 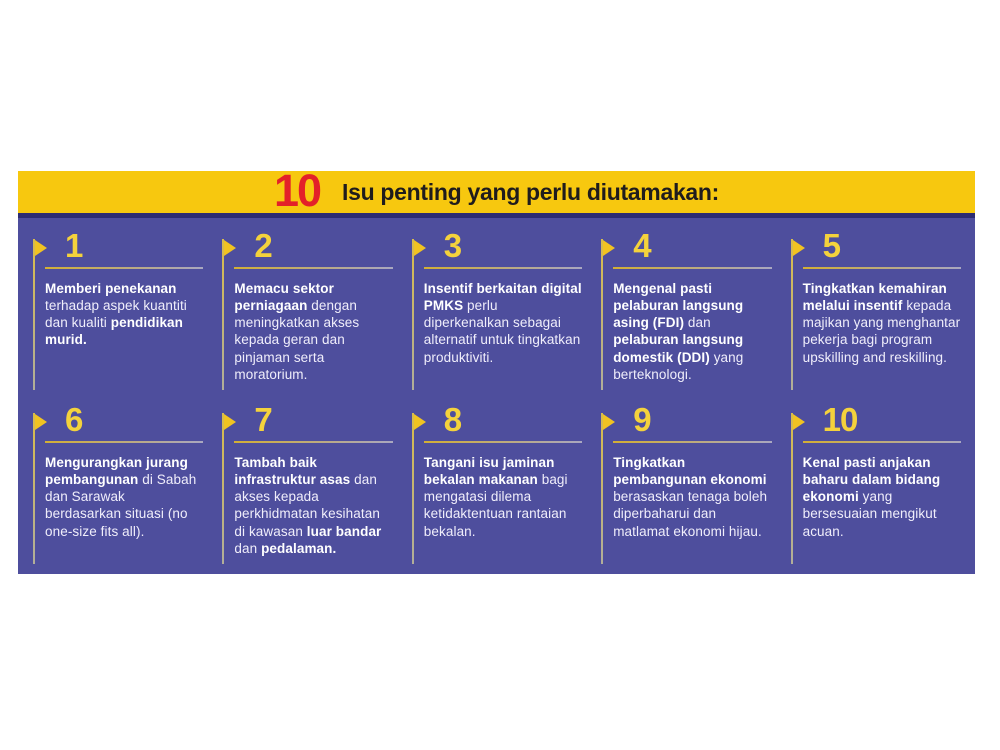 I want to click on header-banner: 10 Isu penting yang perlu diutamakan:, so click(x=496, y=190).